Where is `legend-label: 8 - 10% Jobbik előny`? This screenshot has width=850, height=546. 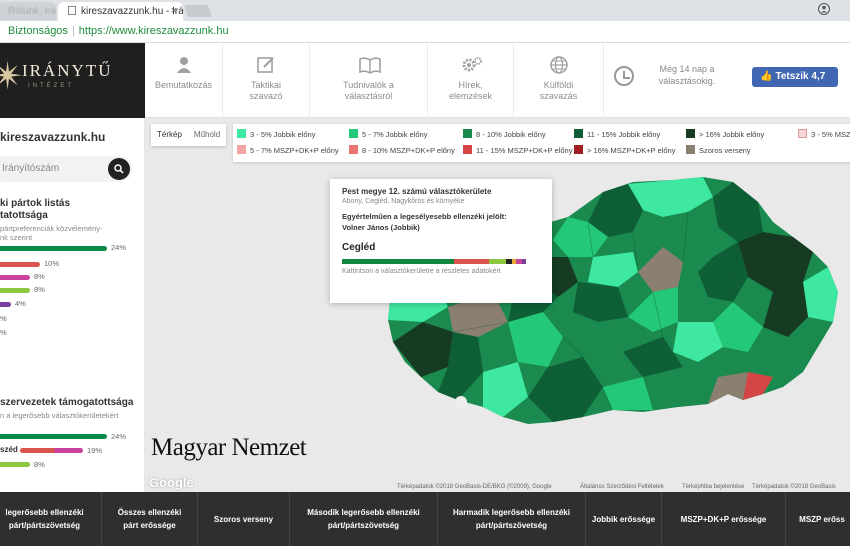 legend-label: 8 - 10% Jobbik előny is located at coordinates (511, 134).